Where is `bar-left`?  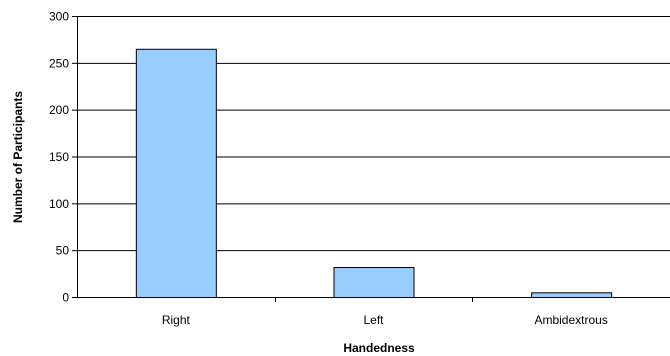 bar-left is located at coordinates (374, 283).